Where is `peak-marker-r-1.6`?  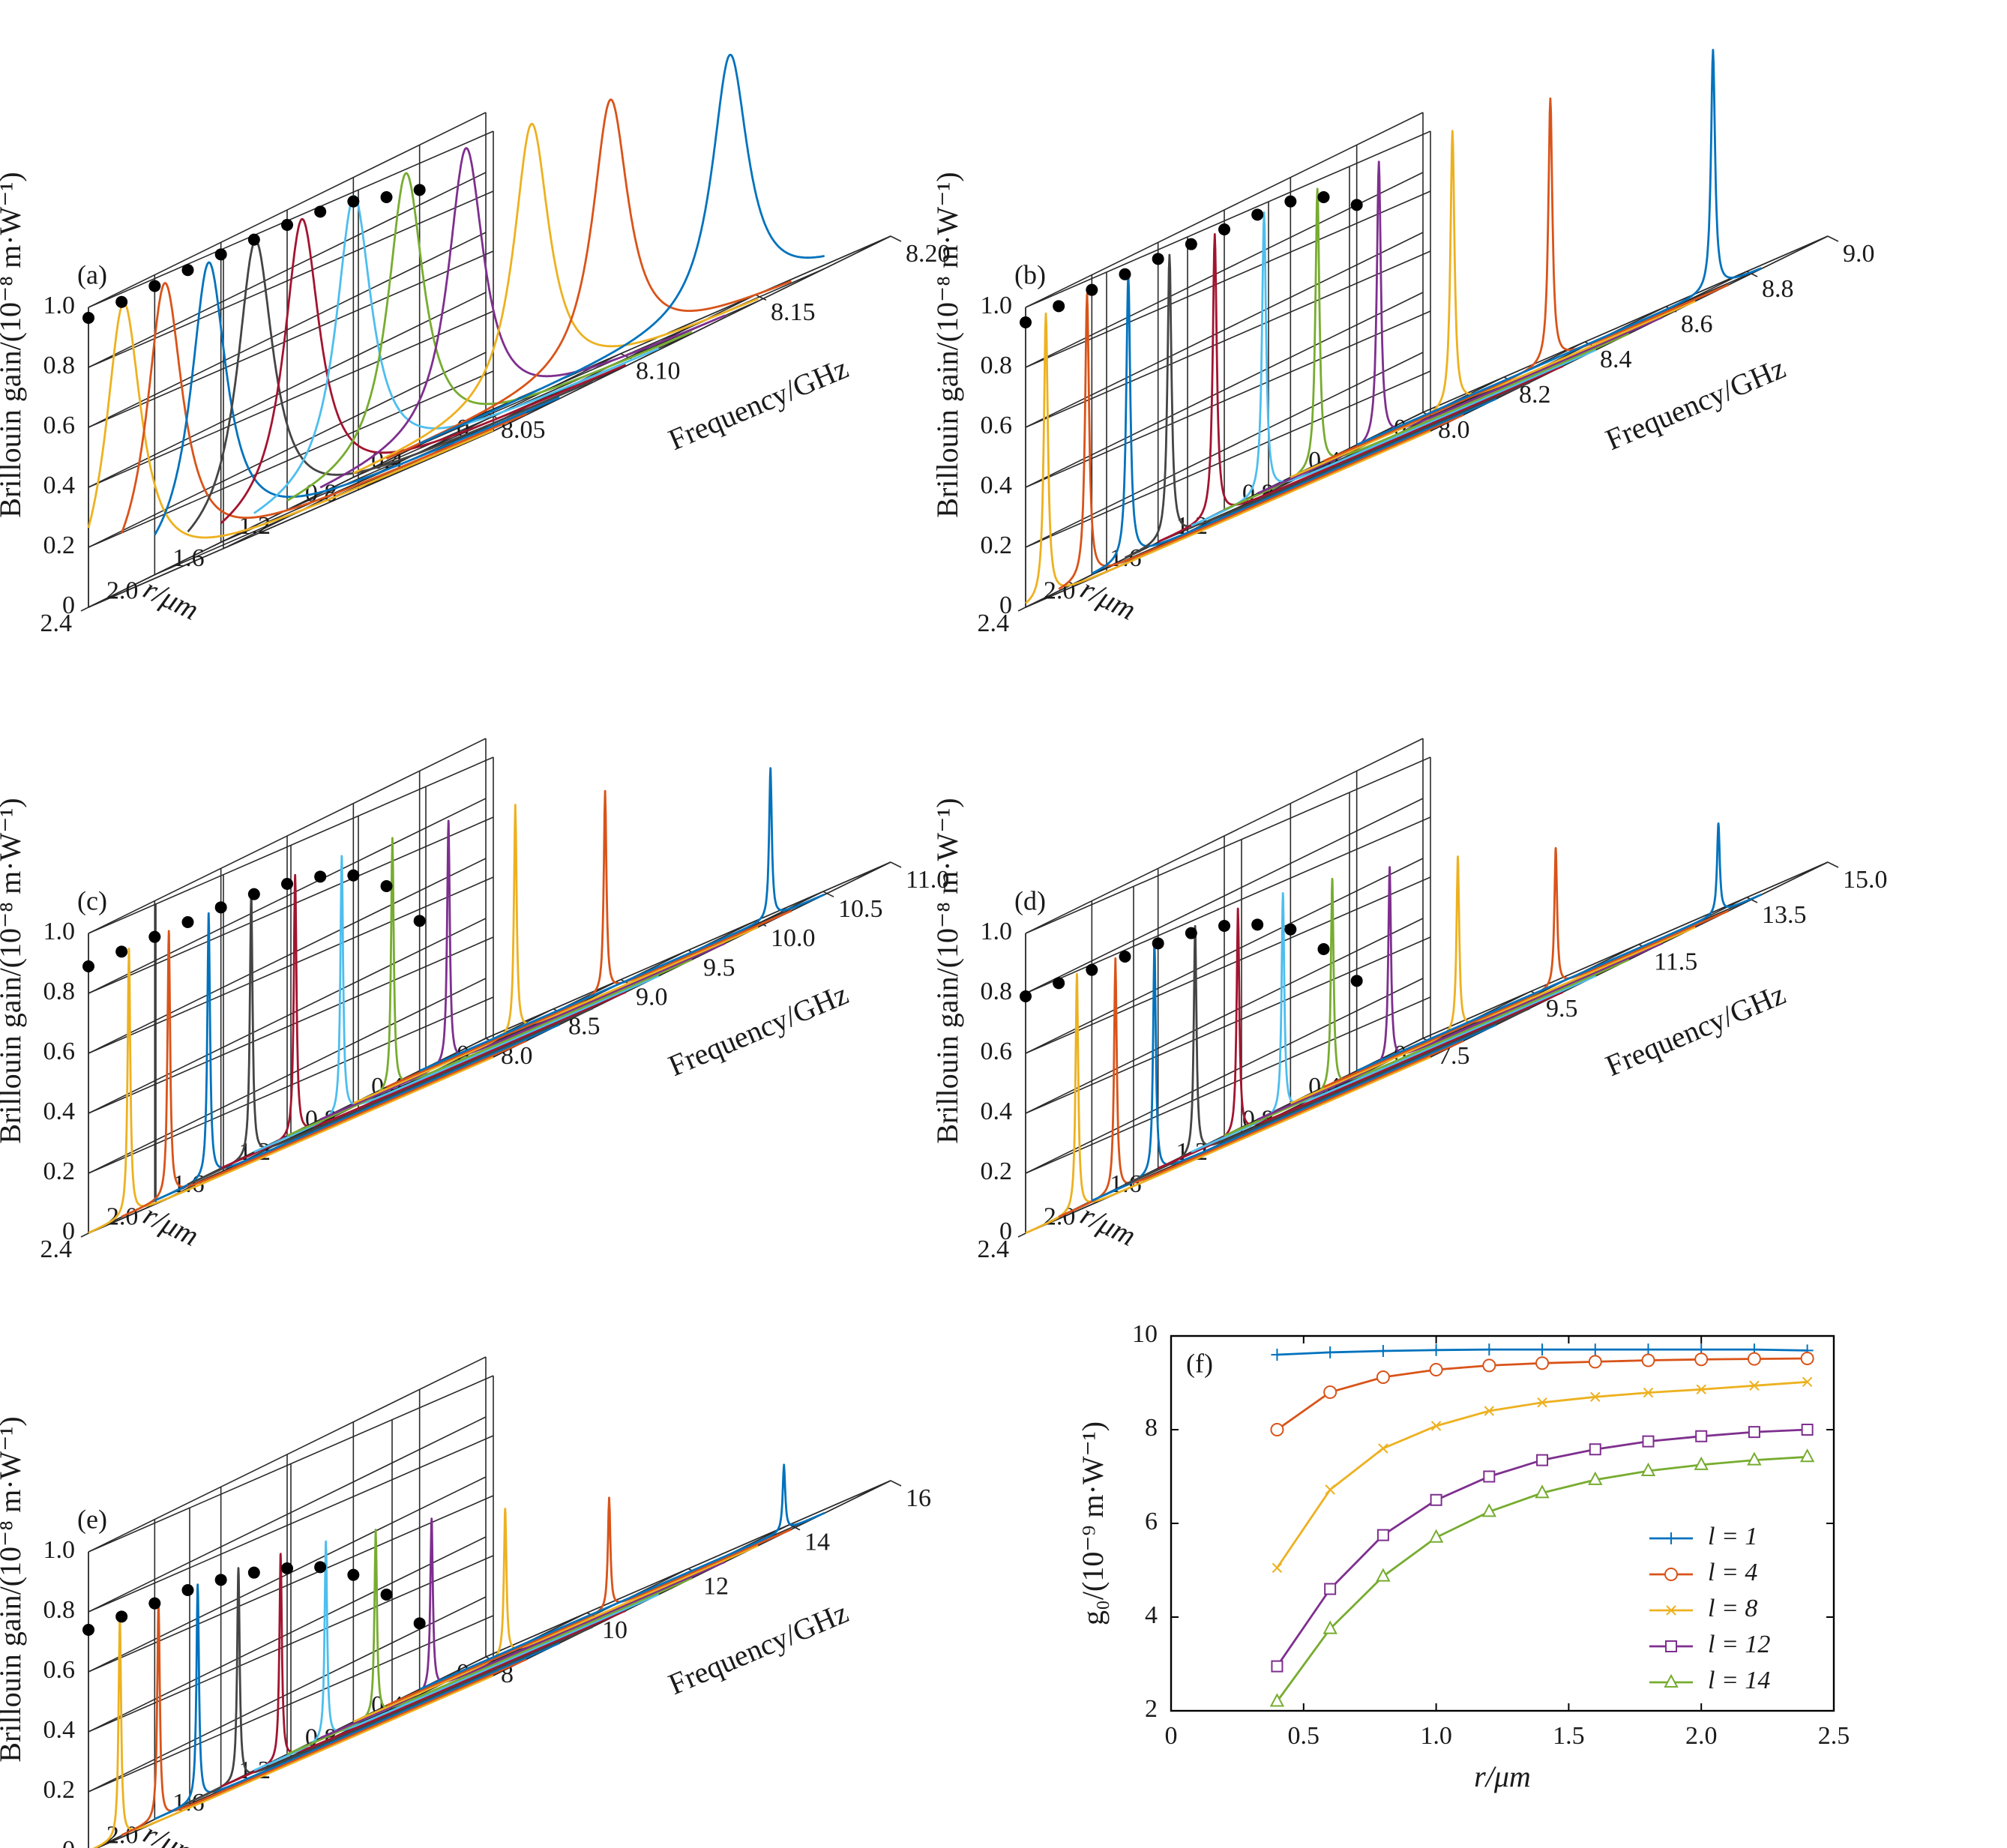 peak-marker-r-1.6 is located at coordinates (1158, 259).